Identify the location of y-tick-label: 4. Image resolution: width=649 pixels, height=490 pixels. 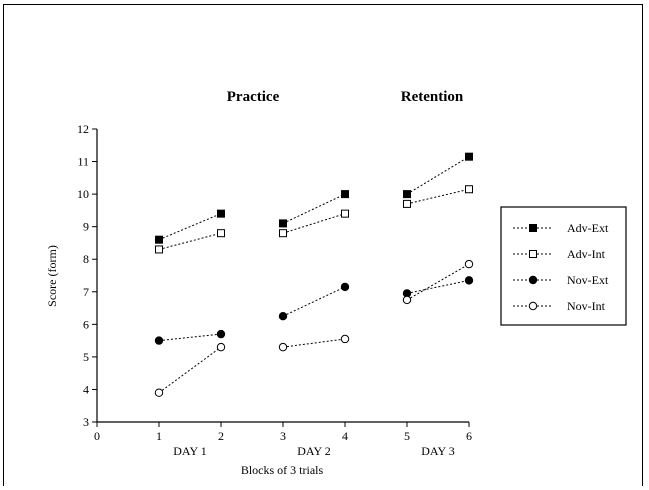
(86, 389).